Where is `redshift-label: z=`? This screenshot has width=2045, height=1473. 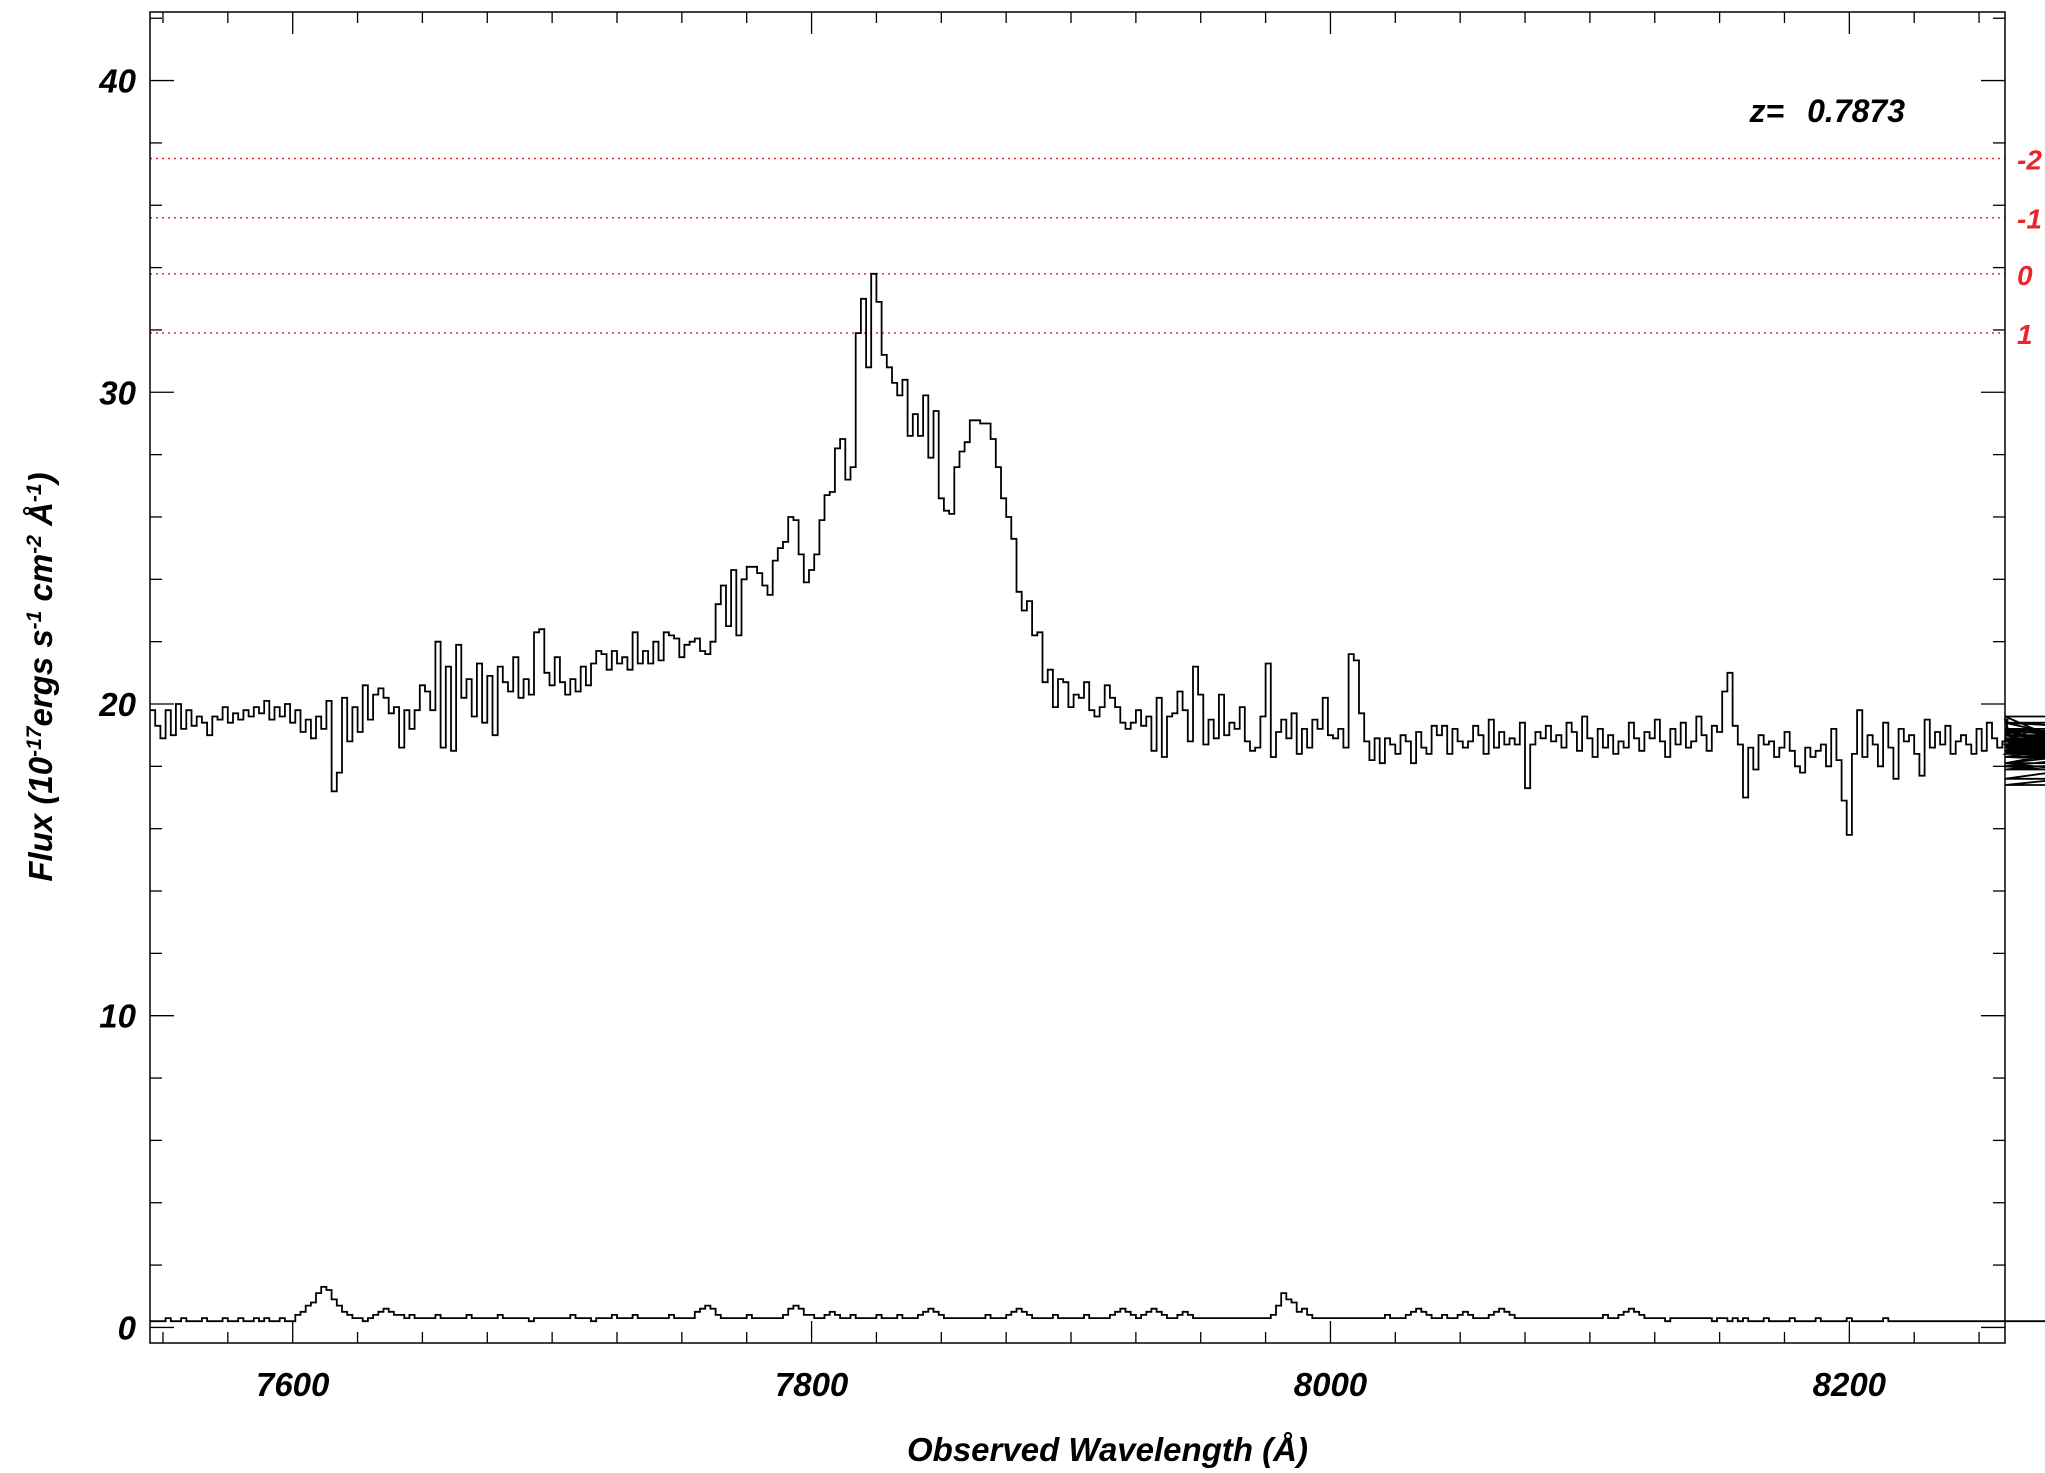
redshift-label: z= is located at coordinates (1767, 111).